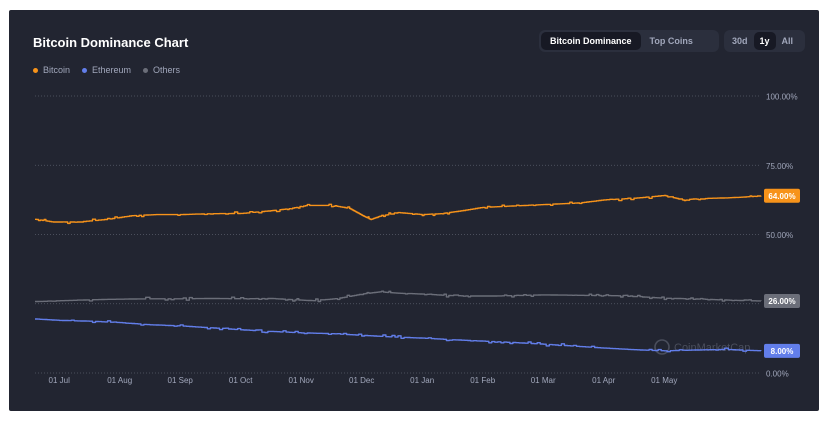 The image size is (837, 427). I want to click on legend-item-others: Others, so click(161, 70).